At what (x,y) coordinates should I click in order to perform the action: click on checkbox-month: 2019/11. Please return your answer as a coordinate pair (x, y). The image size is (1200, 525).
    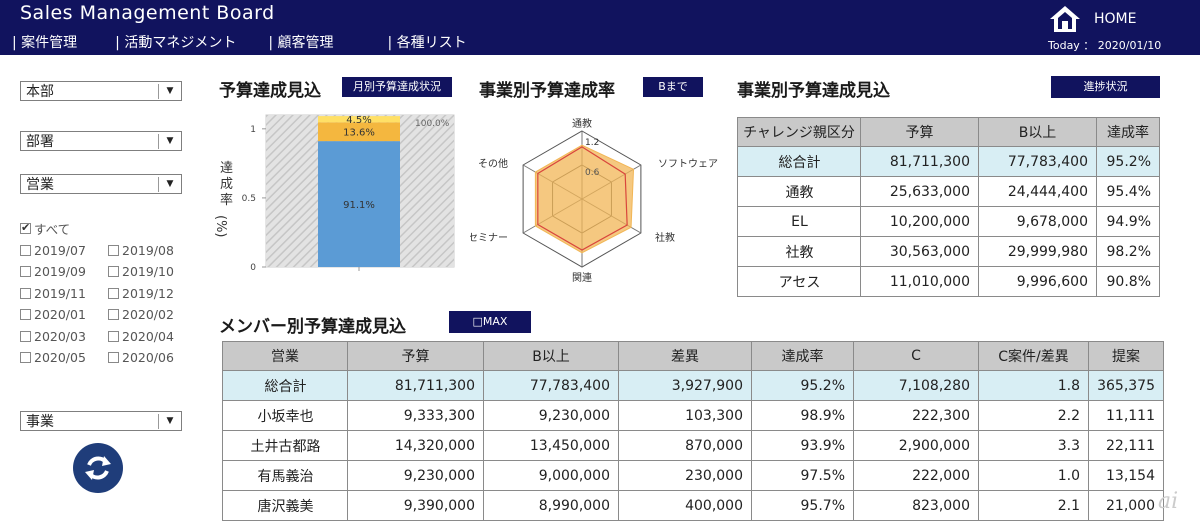
    Looking at the image, I should click on (64, 293).